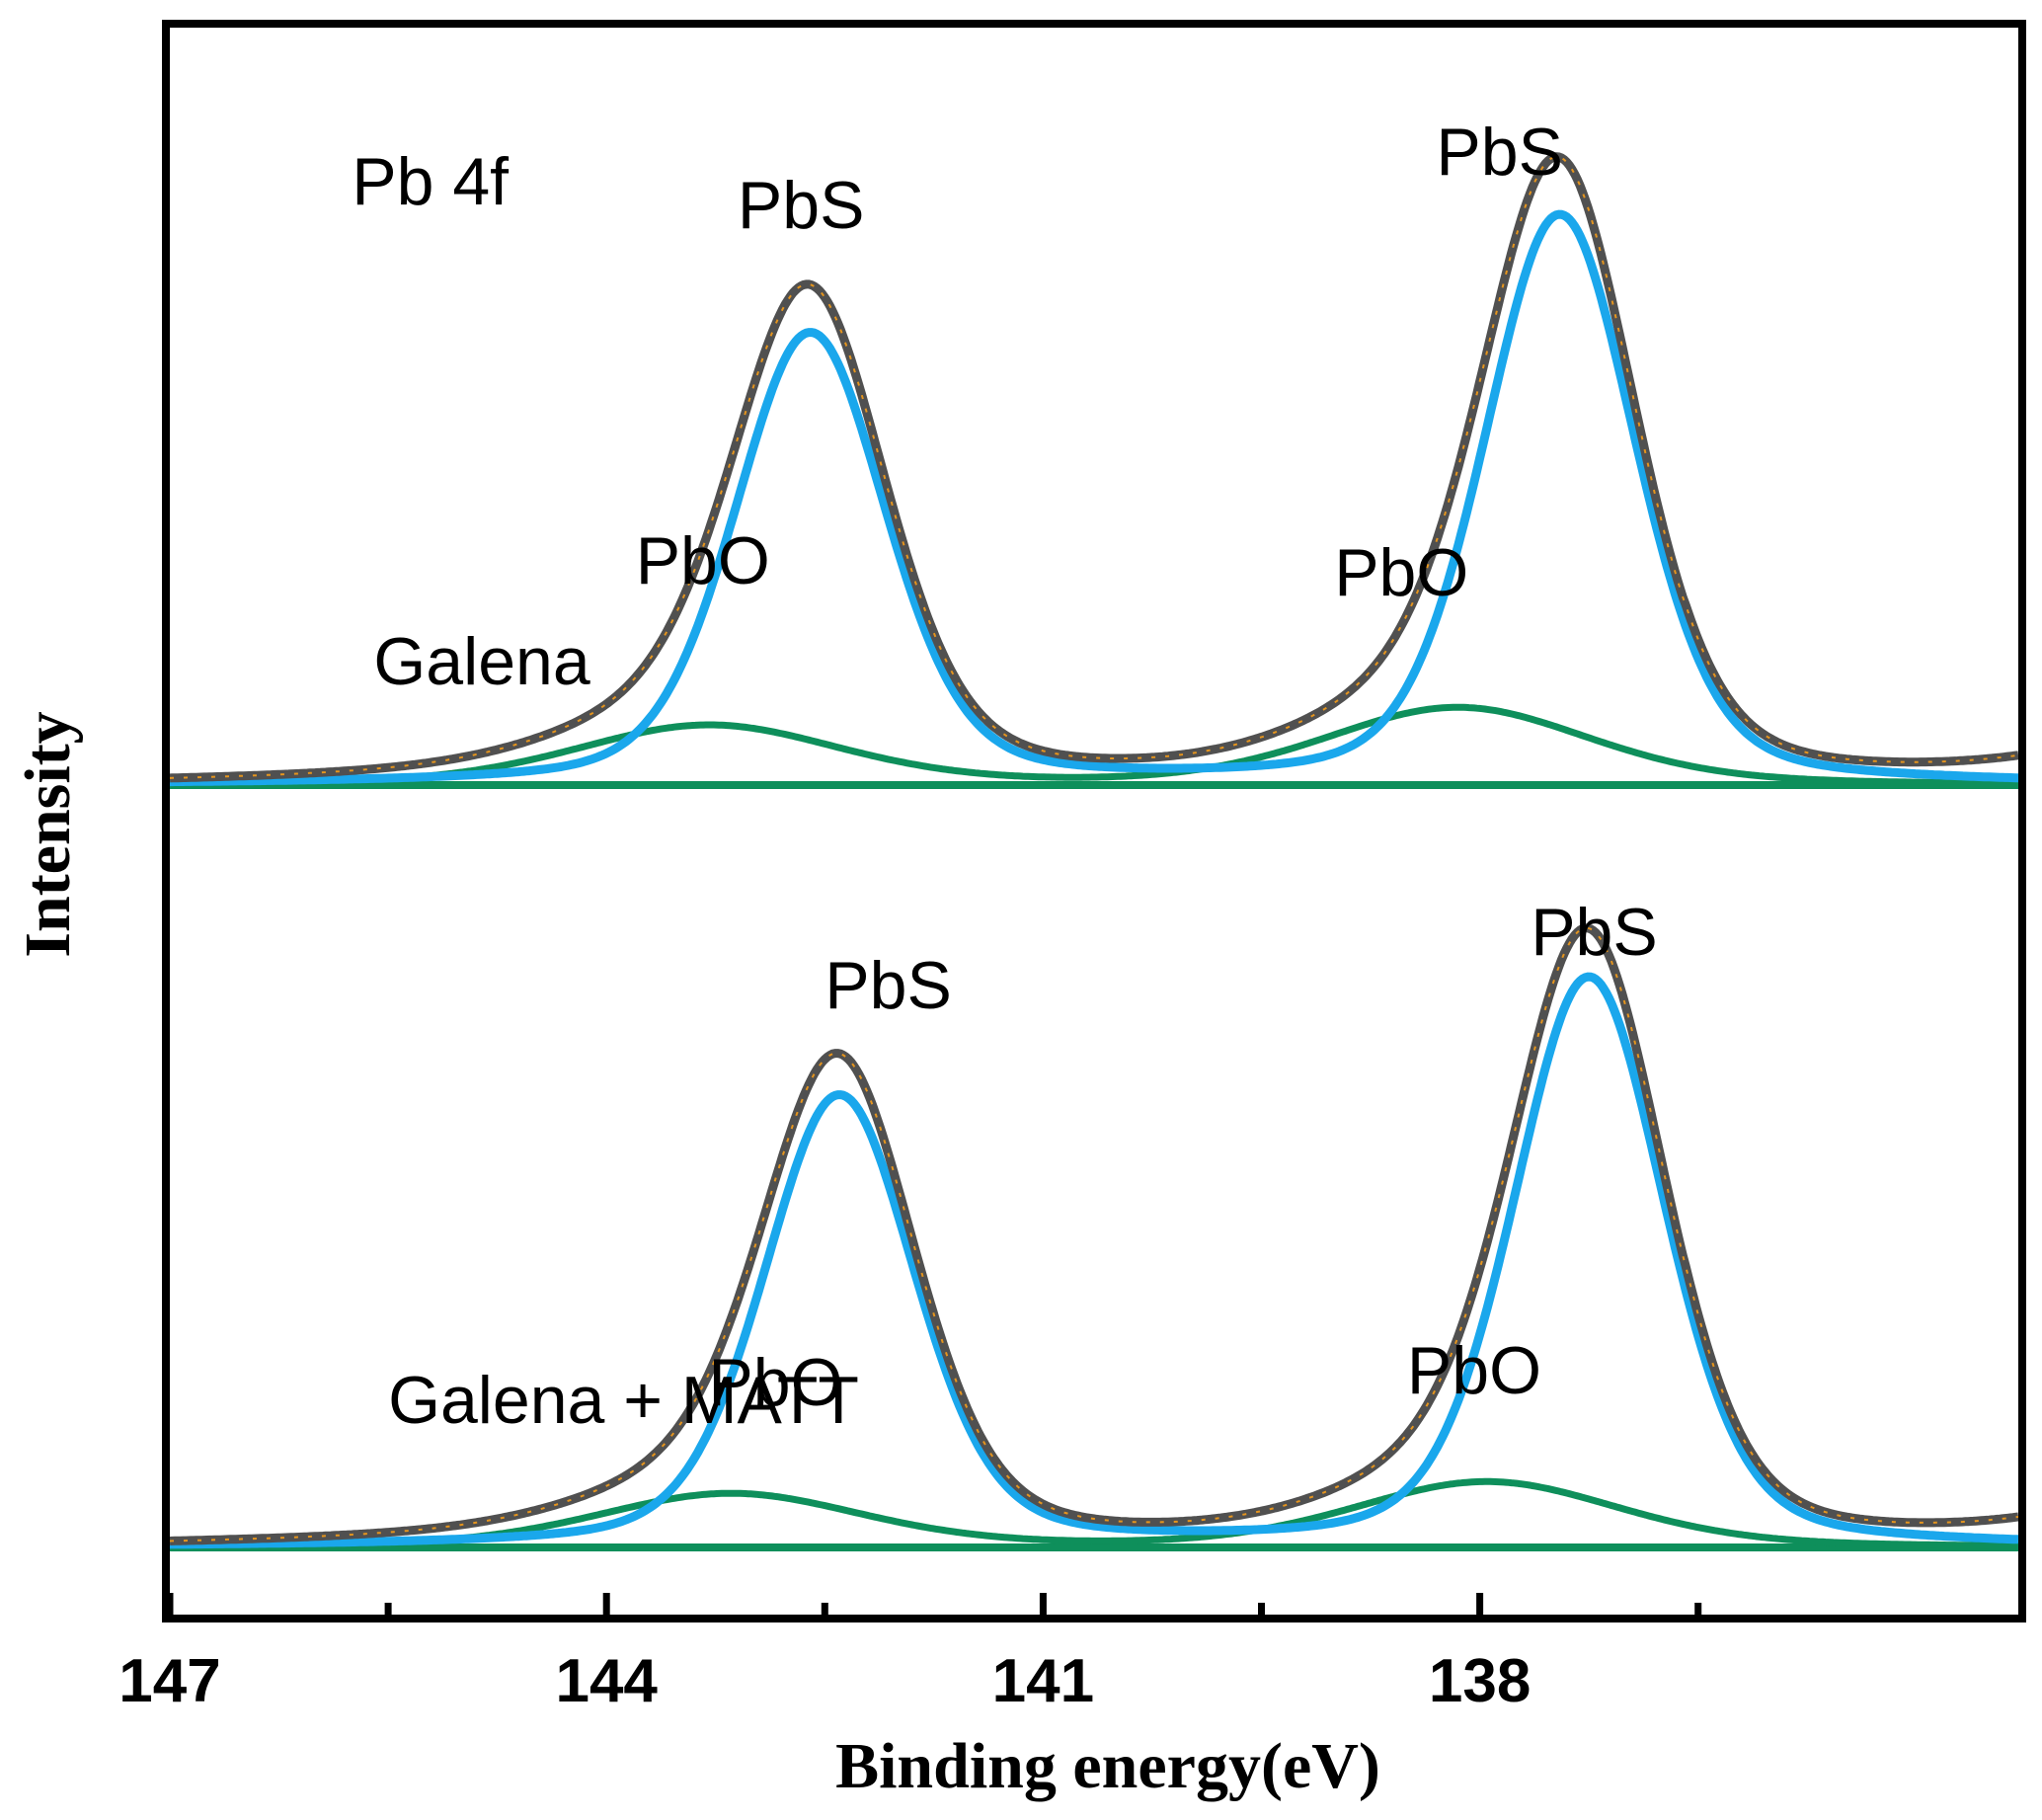 The image size is (2042, 1820). I want to click on annotation-top-5: Pb 4f, so click(430, 181).